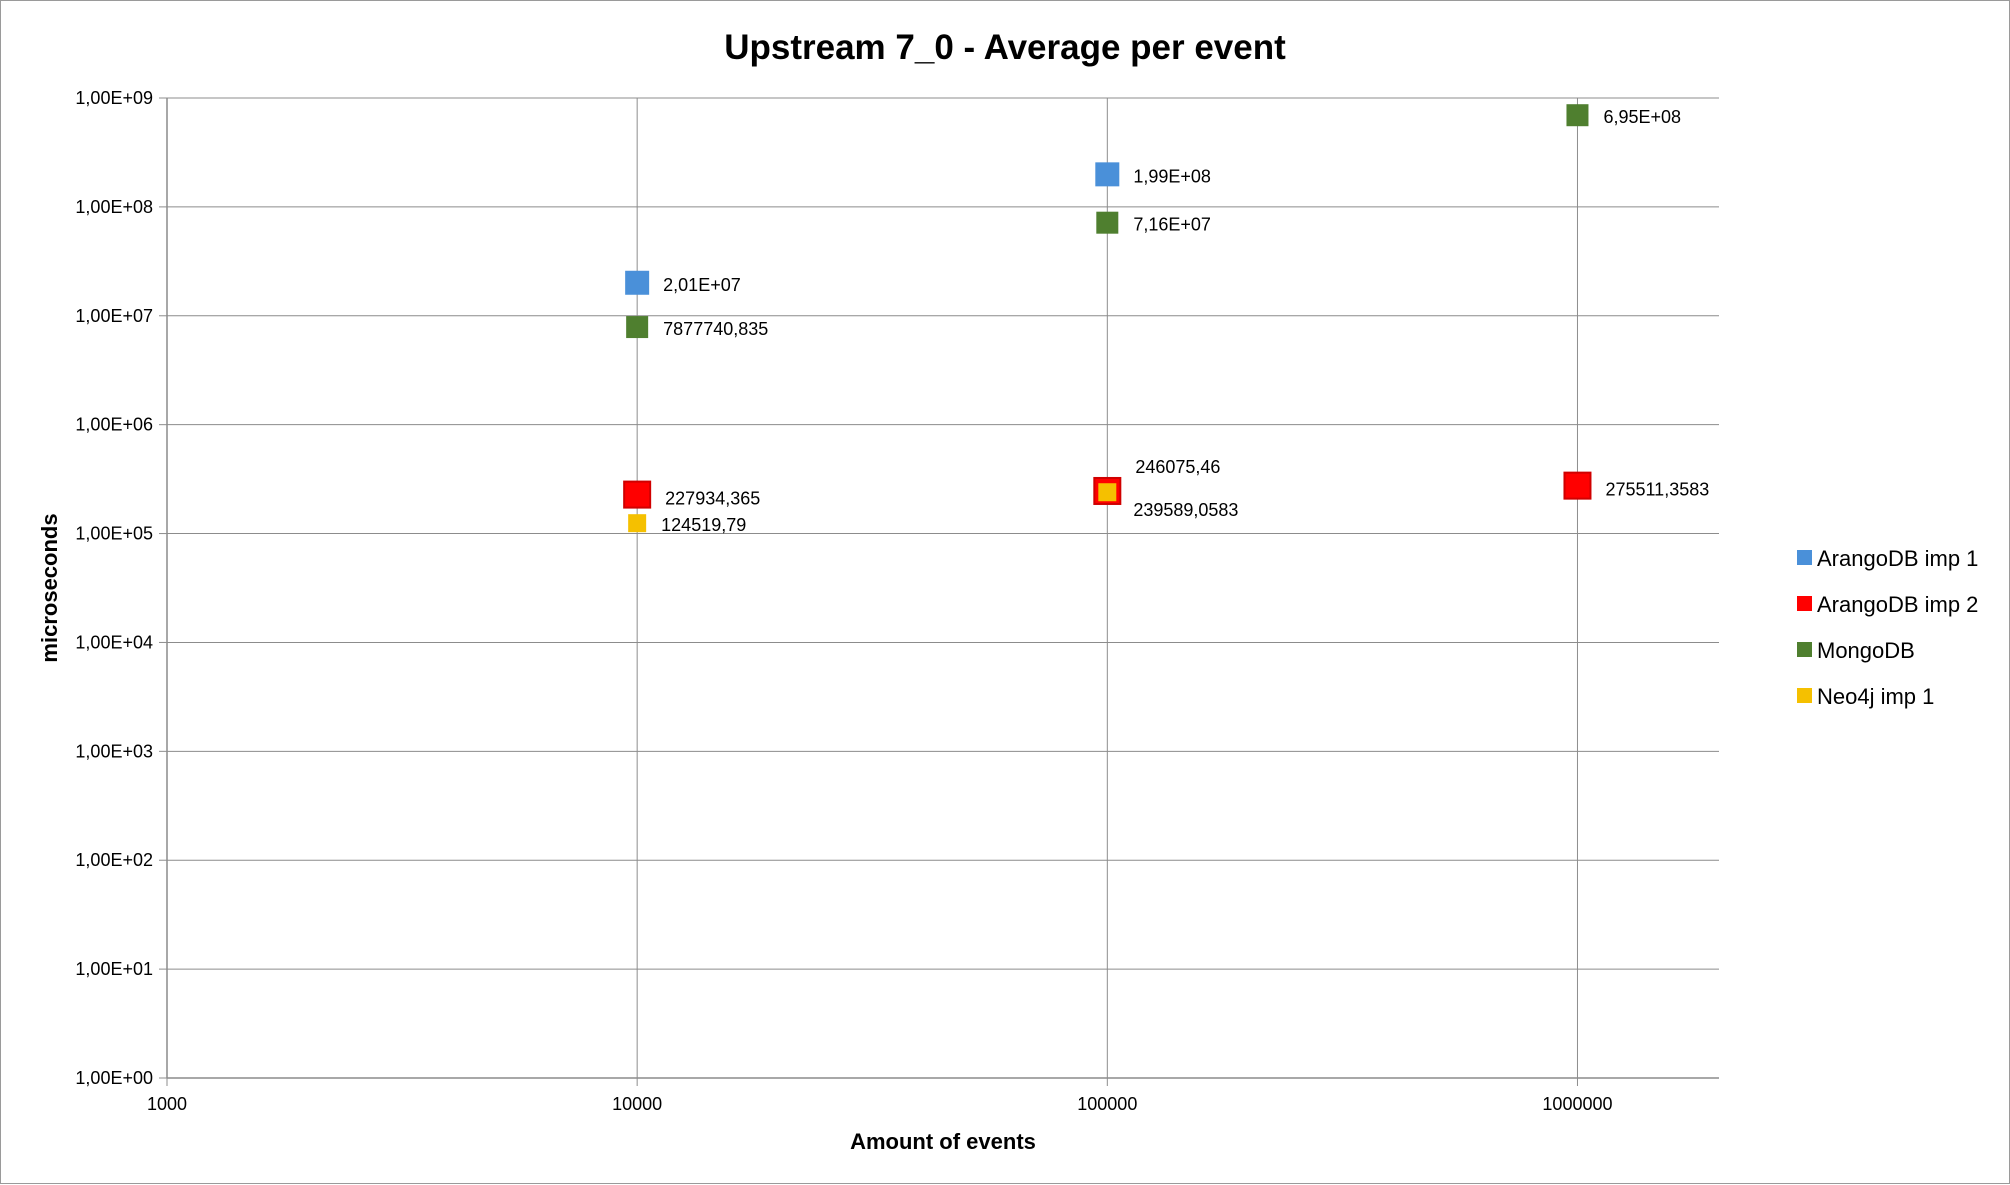 This screenshot has height=1185, width=2010. I want to click on chart-title: Upstream 7_0 - Average per event, so click(1005, 47).